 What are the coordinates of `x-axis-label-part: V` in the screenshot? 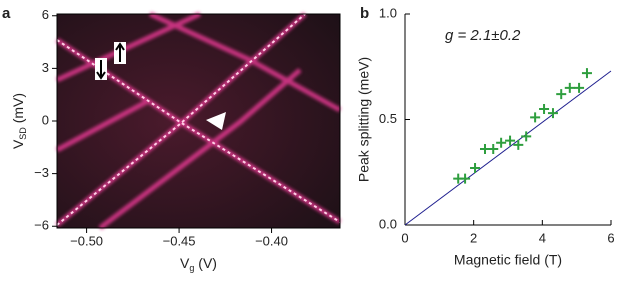 It's located at (185, 263).